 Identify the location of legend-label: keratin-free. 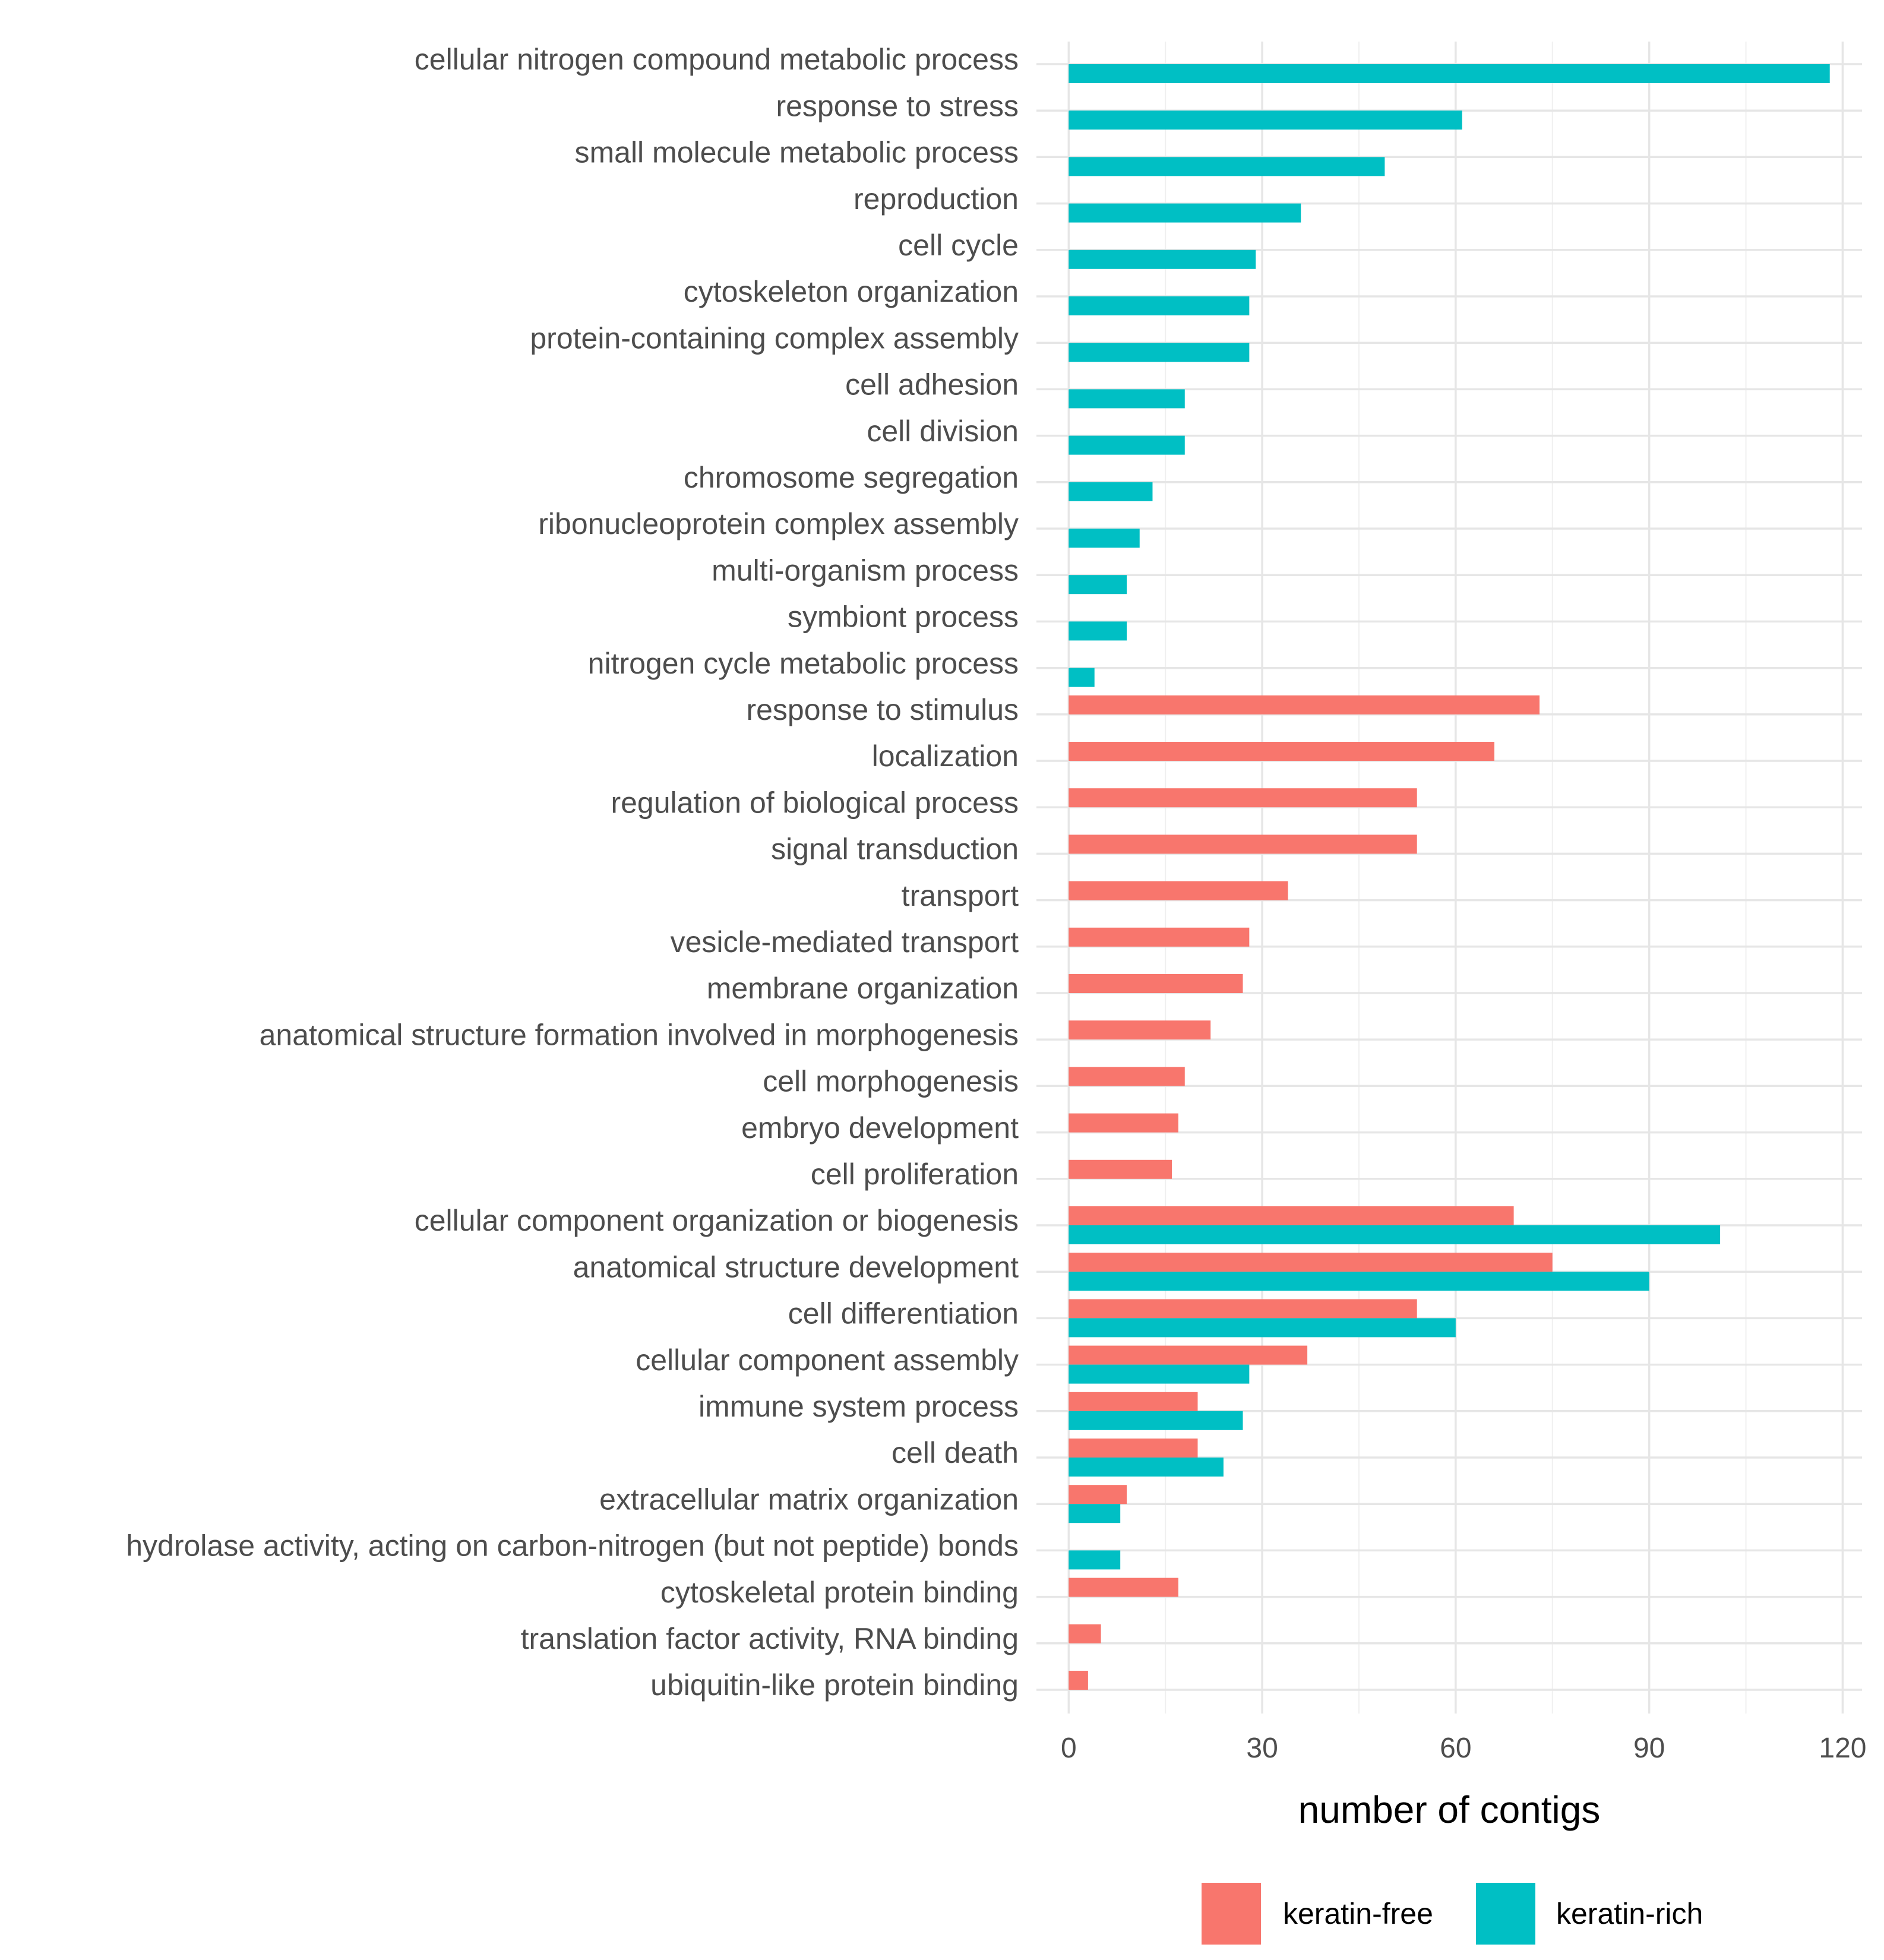
(1358, 1914).